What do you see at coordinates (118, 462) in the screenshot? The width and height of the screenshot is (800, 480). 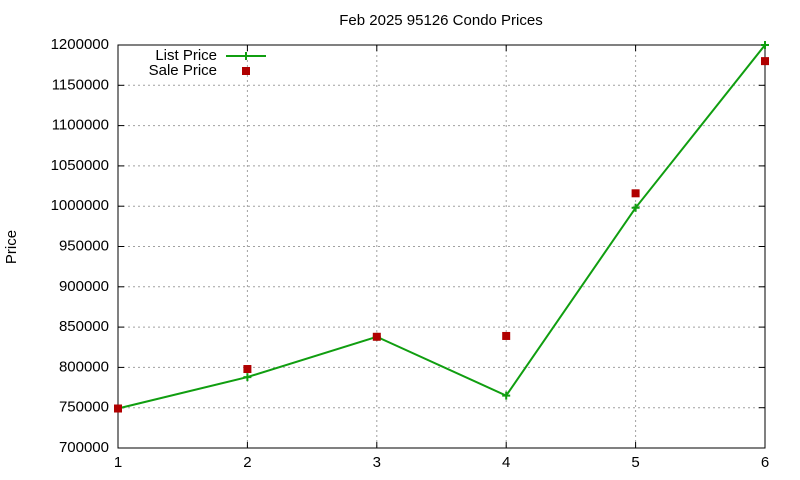 I see `x-tick-label: 1` at bounding box center [118, 462].